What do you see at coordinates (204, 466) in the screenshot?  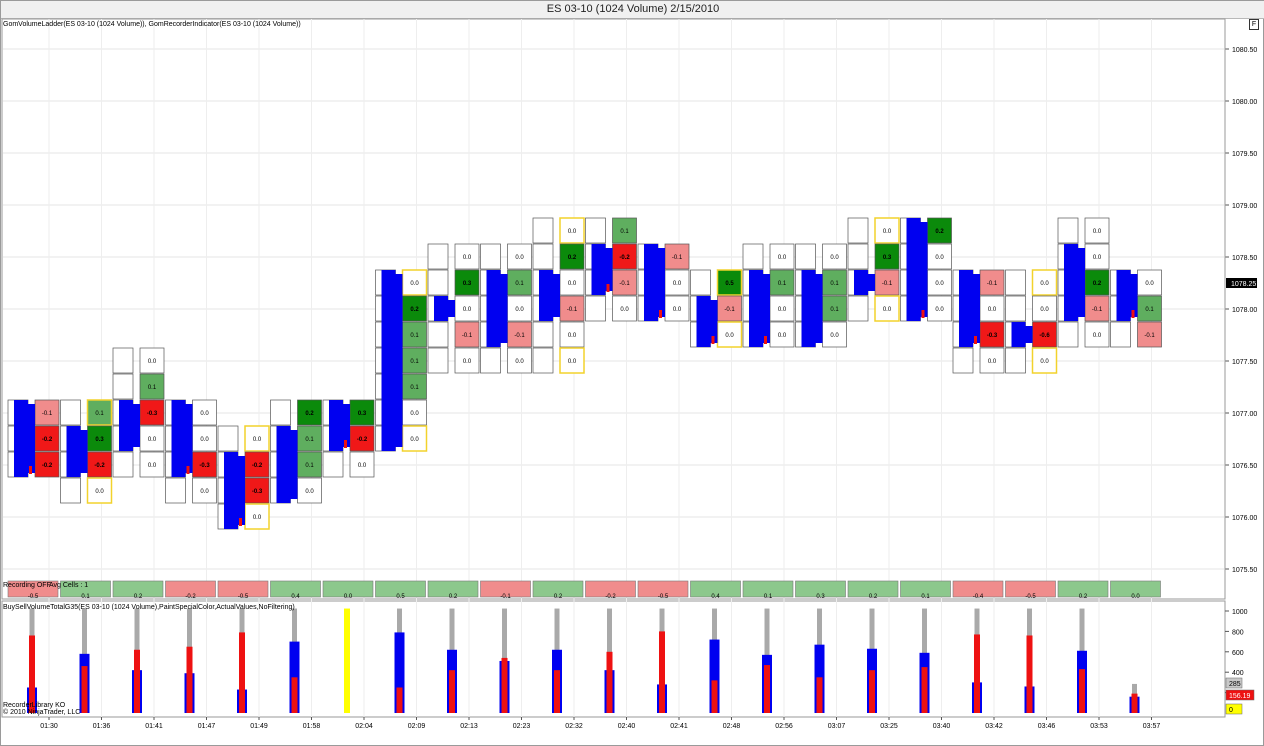 I see `delta-value: -0.3` at bounding box center [204, 466].